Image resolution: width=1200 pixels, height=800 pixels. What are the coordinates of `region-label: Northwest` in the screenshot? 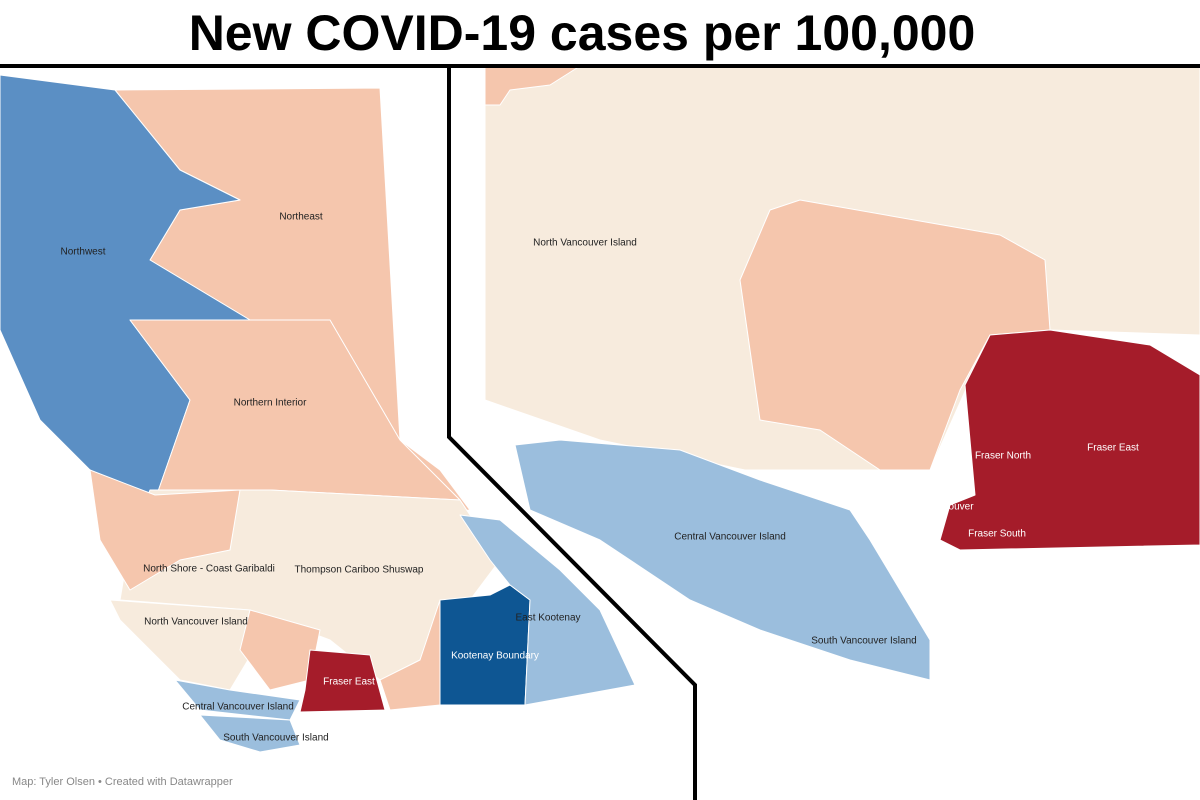 It's located at (82, 252).